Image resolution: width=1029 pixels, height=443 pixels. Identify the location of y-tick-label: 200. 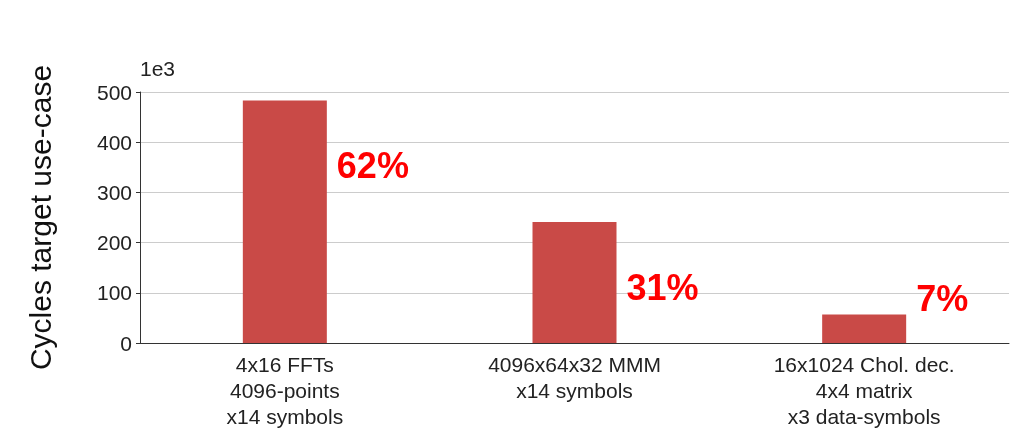
(114, 243).